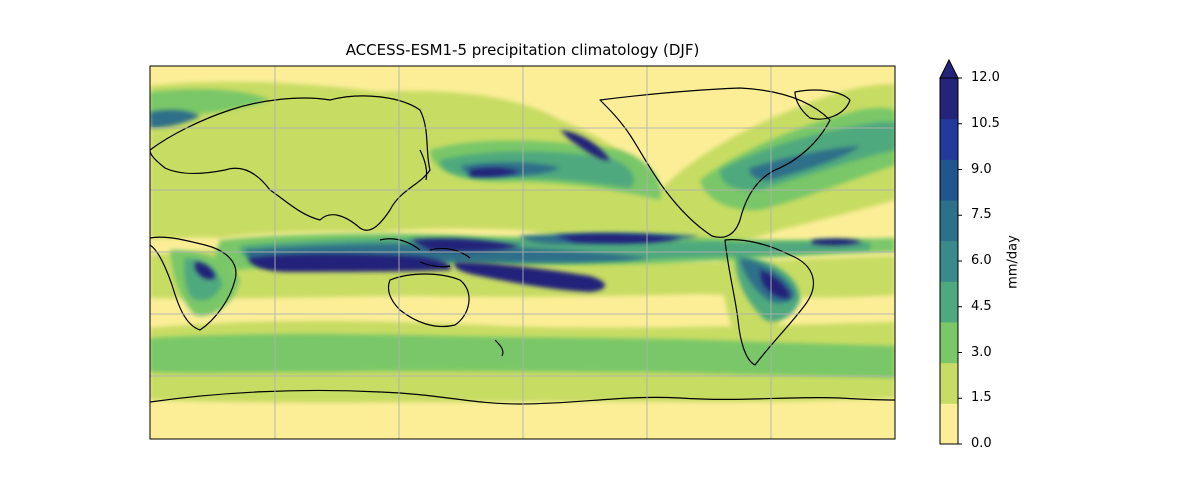  I want to click on colorbar-bands, so click(949, 261).